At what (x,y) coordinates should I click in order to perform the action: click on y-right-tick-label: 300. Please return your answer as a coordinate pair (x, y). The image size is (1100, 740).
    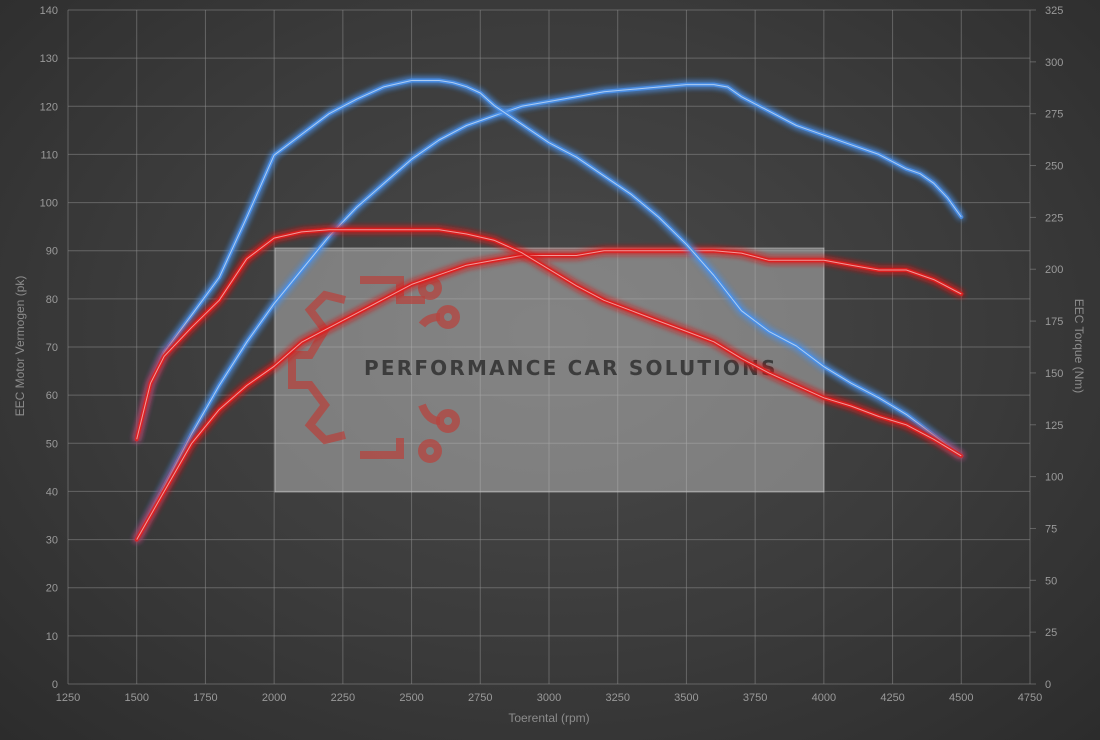
    Looking at the image, I should click on (1054, 63).